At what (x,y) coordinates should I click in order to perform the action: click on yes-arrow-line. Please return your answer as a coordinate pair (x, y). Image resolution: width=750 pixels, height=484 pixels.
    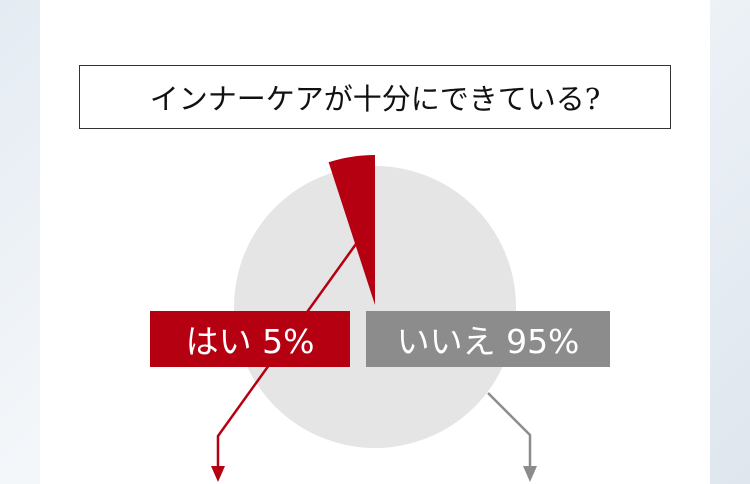
    Looking at the image, I should click on (287, 355).